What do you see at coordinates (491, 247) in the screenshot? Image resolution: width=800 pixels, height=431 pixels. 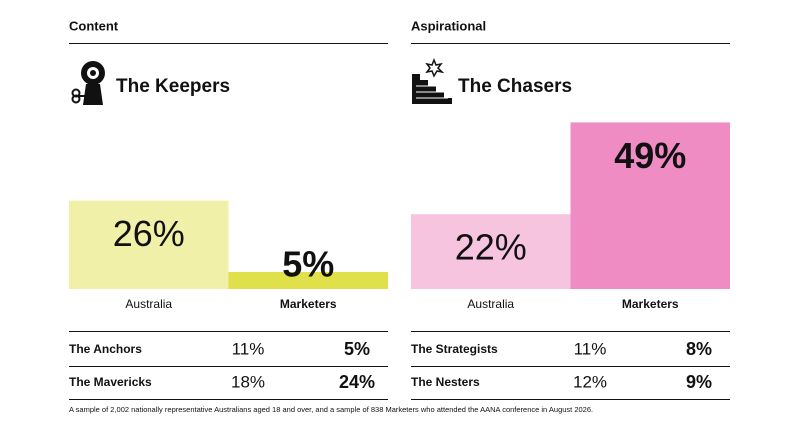 I see `value-label: 22%` at bounding box center [491, 247].